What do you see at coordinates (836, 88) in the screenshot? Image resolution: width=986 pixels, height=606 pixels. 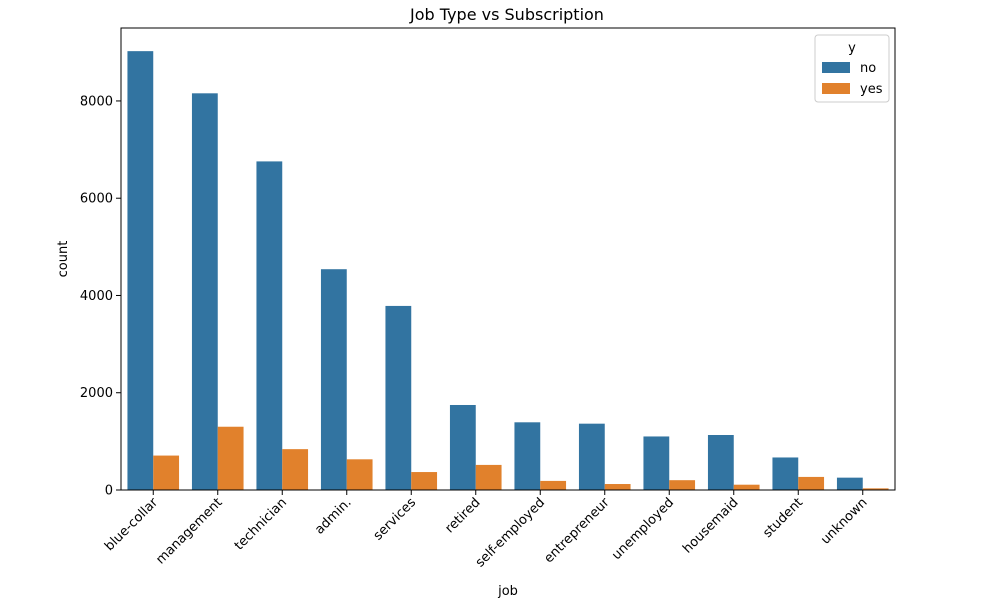 I see `legend-swatch-yes` at bounding box center [836, 88].